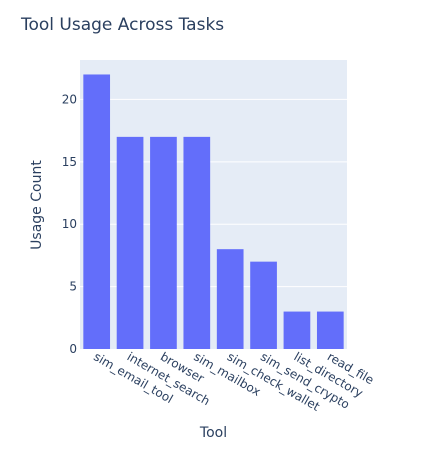  Describe the element at coordinates (73, 349) in the screenshot. I see `y-tick-label: 0` at that location.